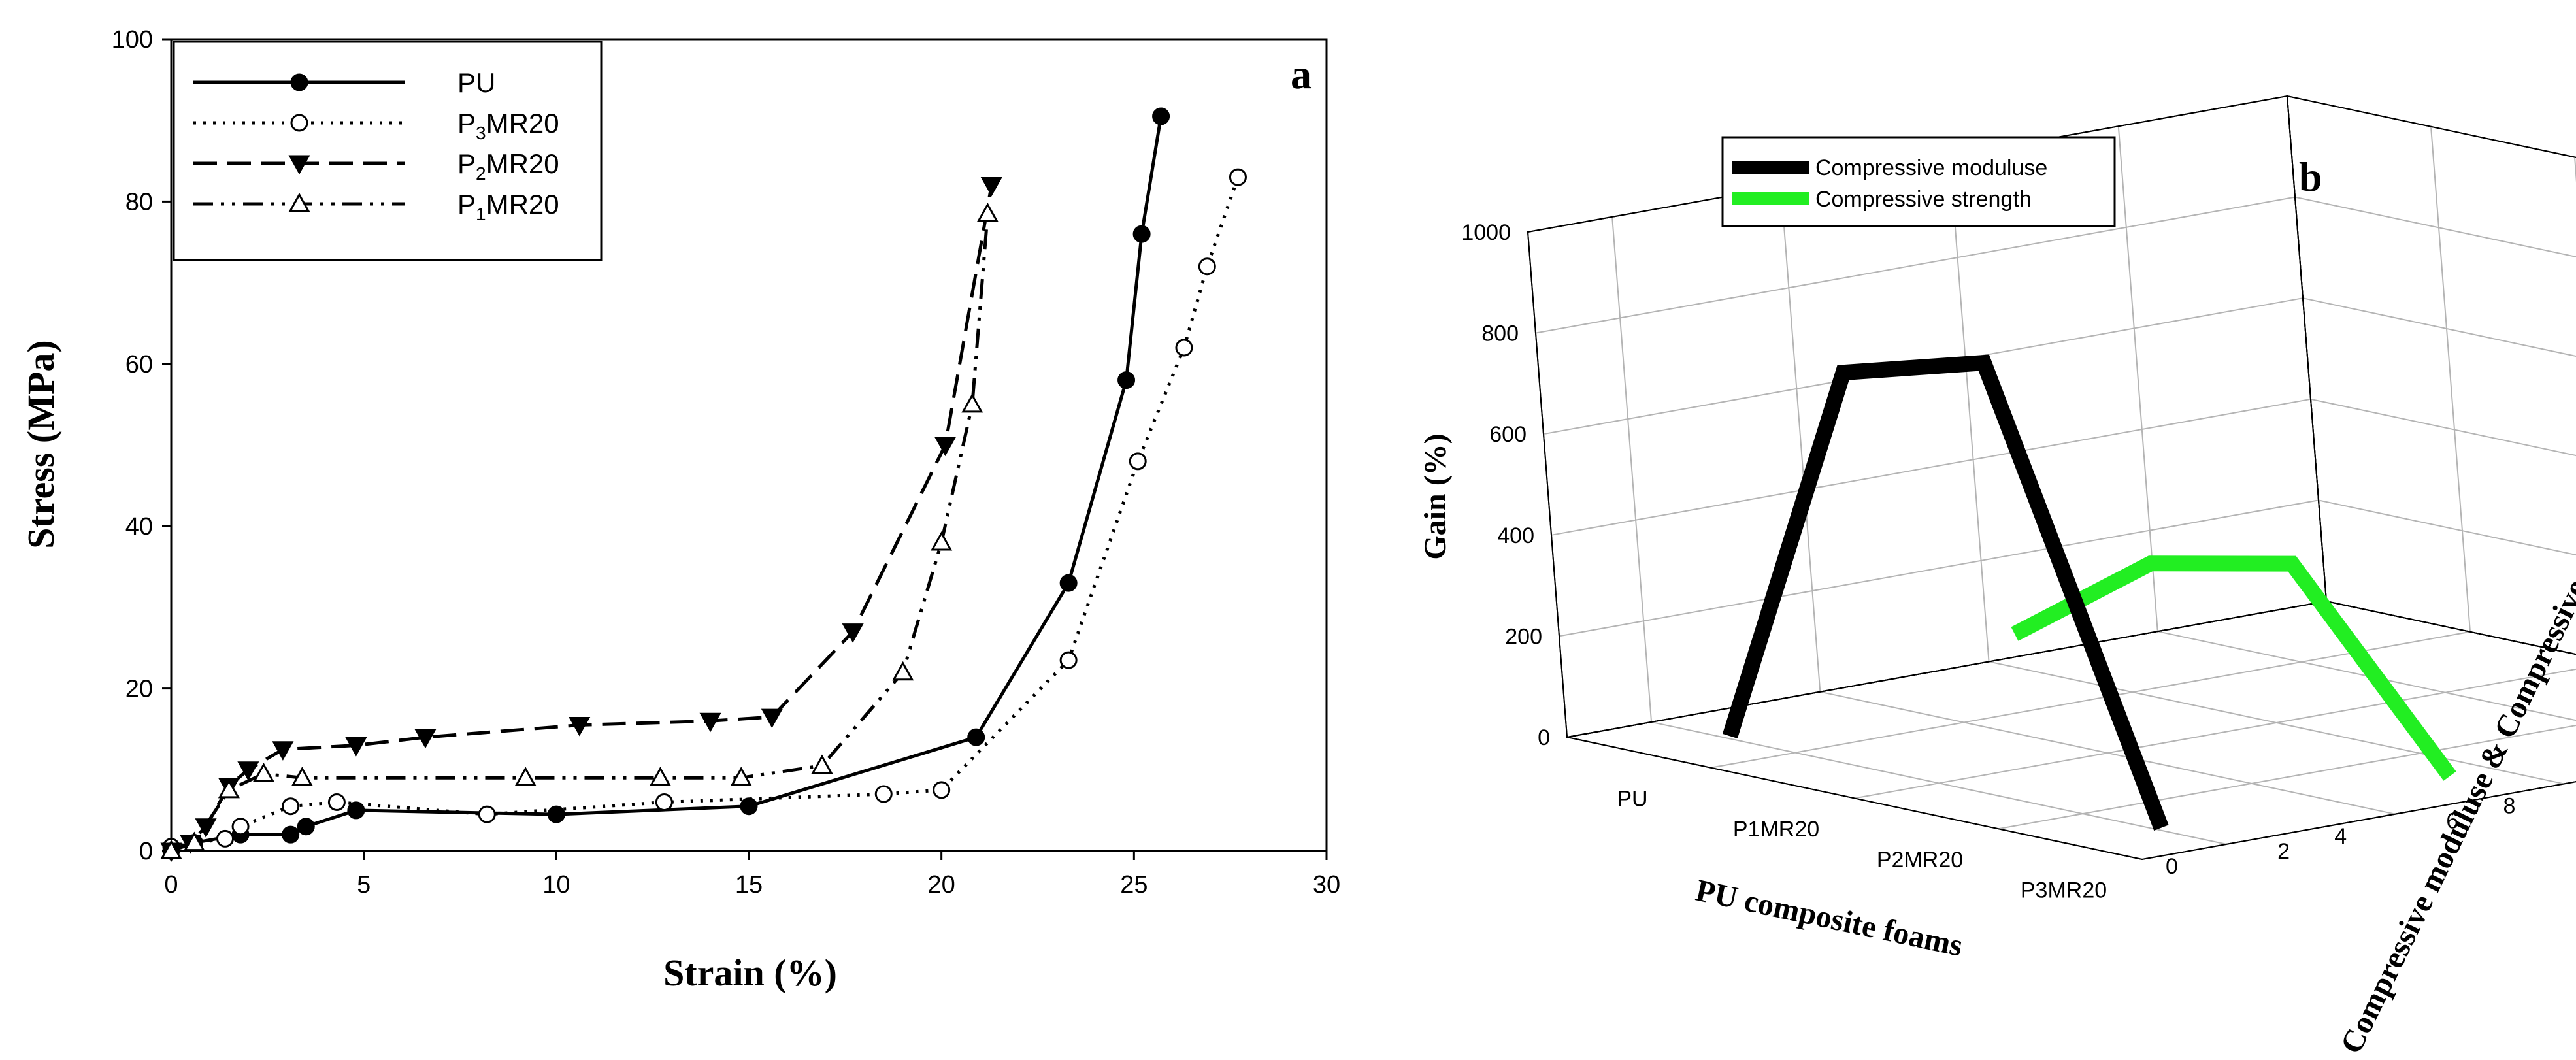 This screenshot has height=1060, width=2576. What do you see at coordinates (749, 885) in the screenshot?
I see `x-tick-label: 15` at bounding box center [749, 885].